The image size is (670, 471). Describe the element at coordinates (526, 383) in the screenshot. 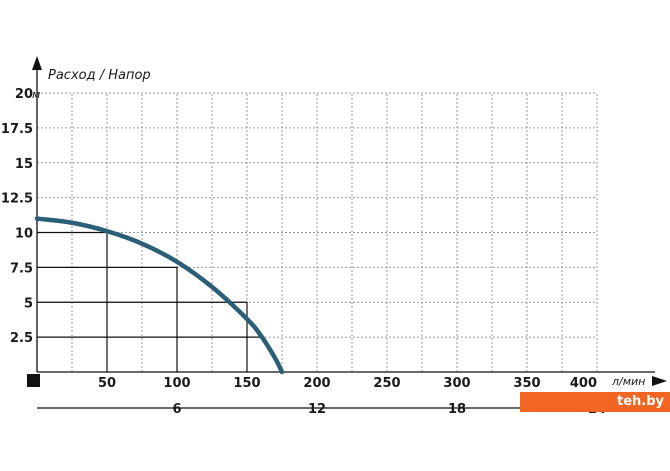

I see `x-tick-label: 350` at that location.